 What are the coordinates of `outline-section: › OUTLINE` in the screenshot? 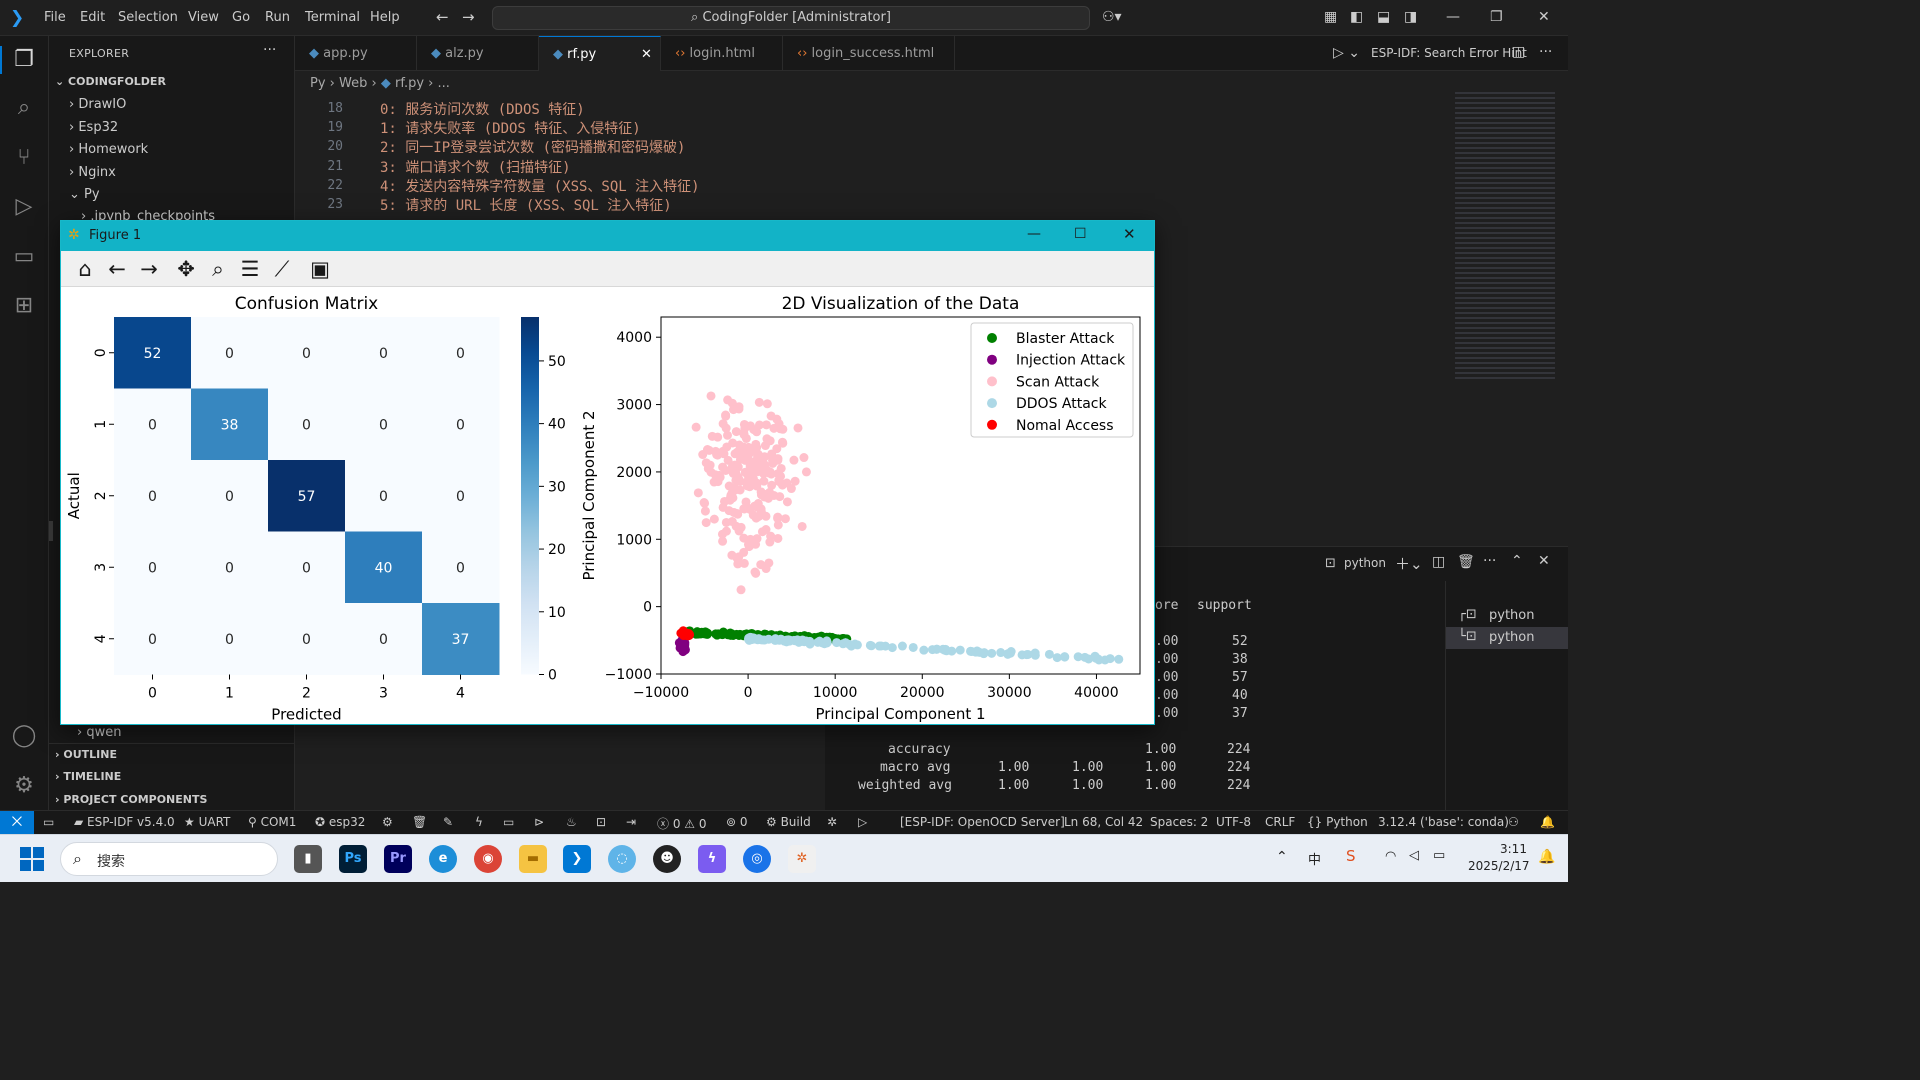 It's located at (86, 754).